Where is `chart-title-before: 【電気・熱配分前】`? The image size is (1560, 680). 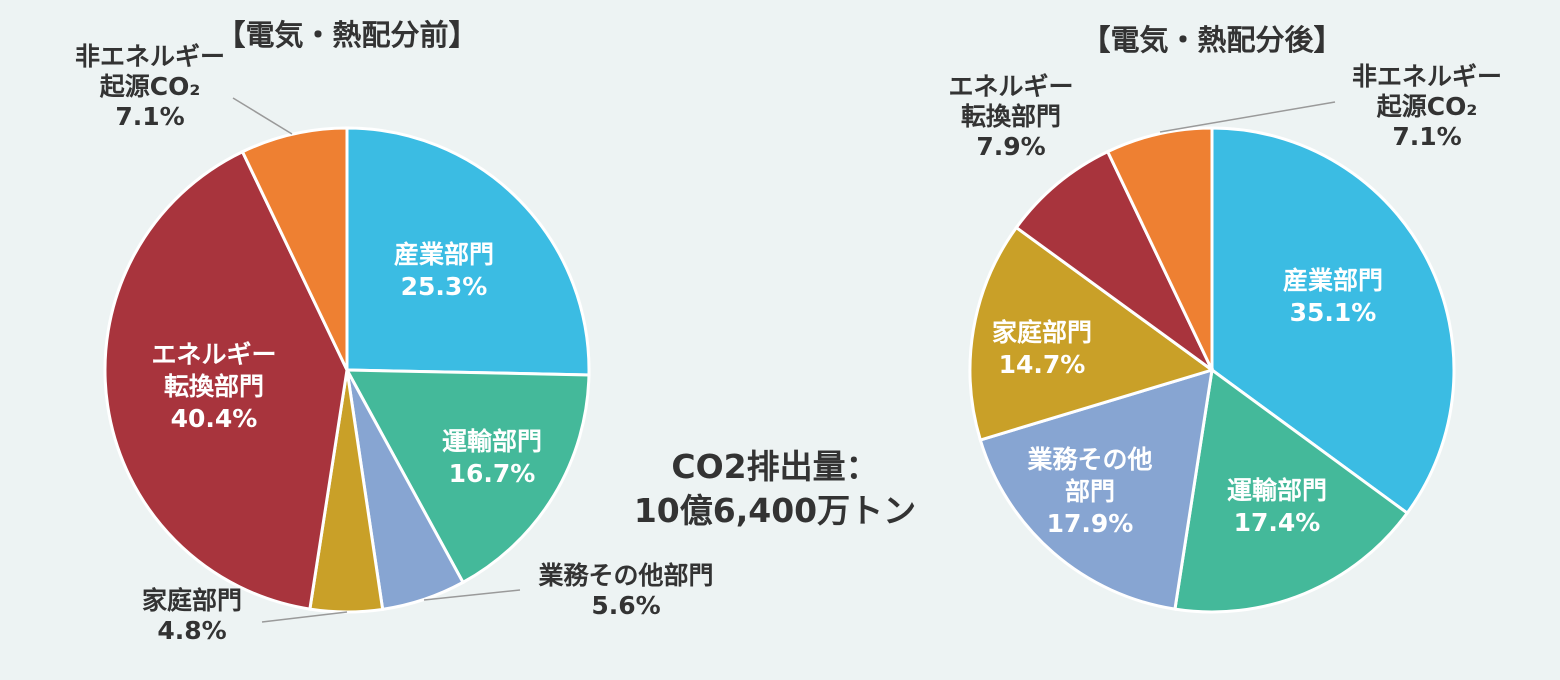 chart-title-before: 【電気・熱配分前】 is located at coordinates (346, 35).